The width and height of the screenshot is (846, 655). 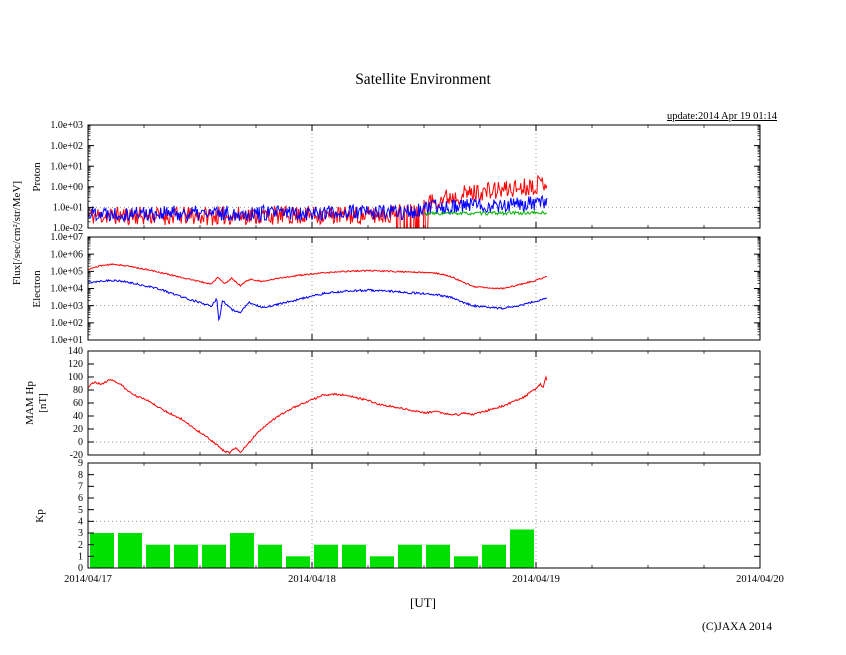 I want to click on y-tick-label: 1.0e+06, so click(x=66, y=254).